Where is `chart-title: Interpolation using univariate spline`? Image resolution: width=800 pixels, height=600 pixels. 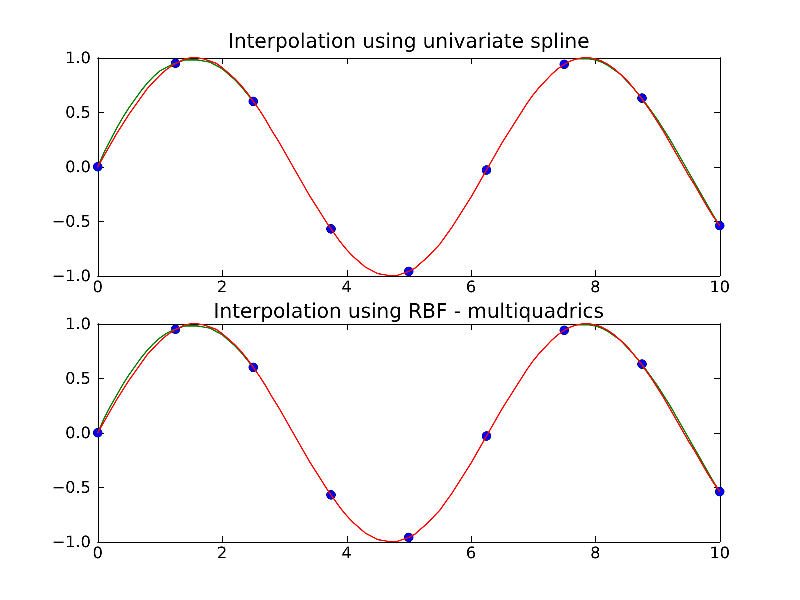 chart-title: Interpolation using univariate spline is located at coordinates (409, 41).